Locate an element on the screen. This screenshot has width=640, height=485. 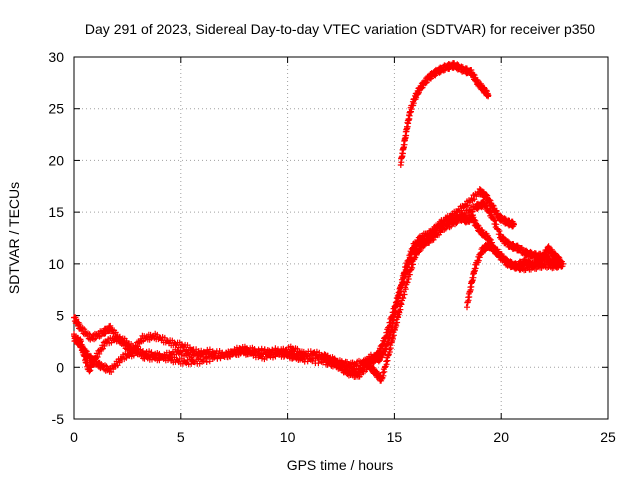
x-tick-label: 25 is located at coordinates (608, 437).